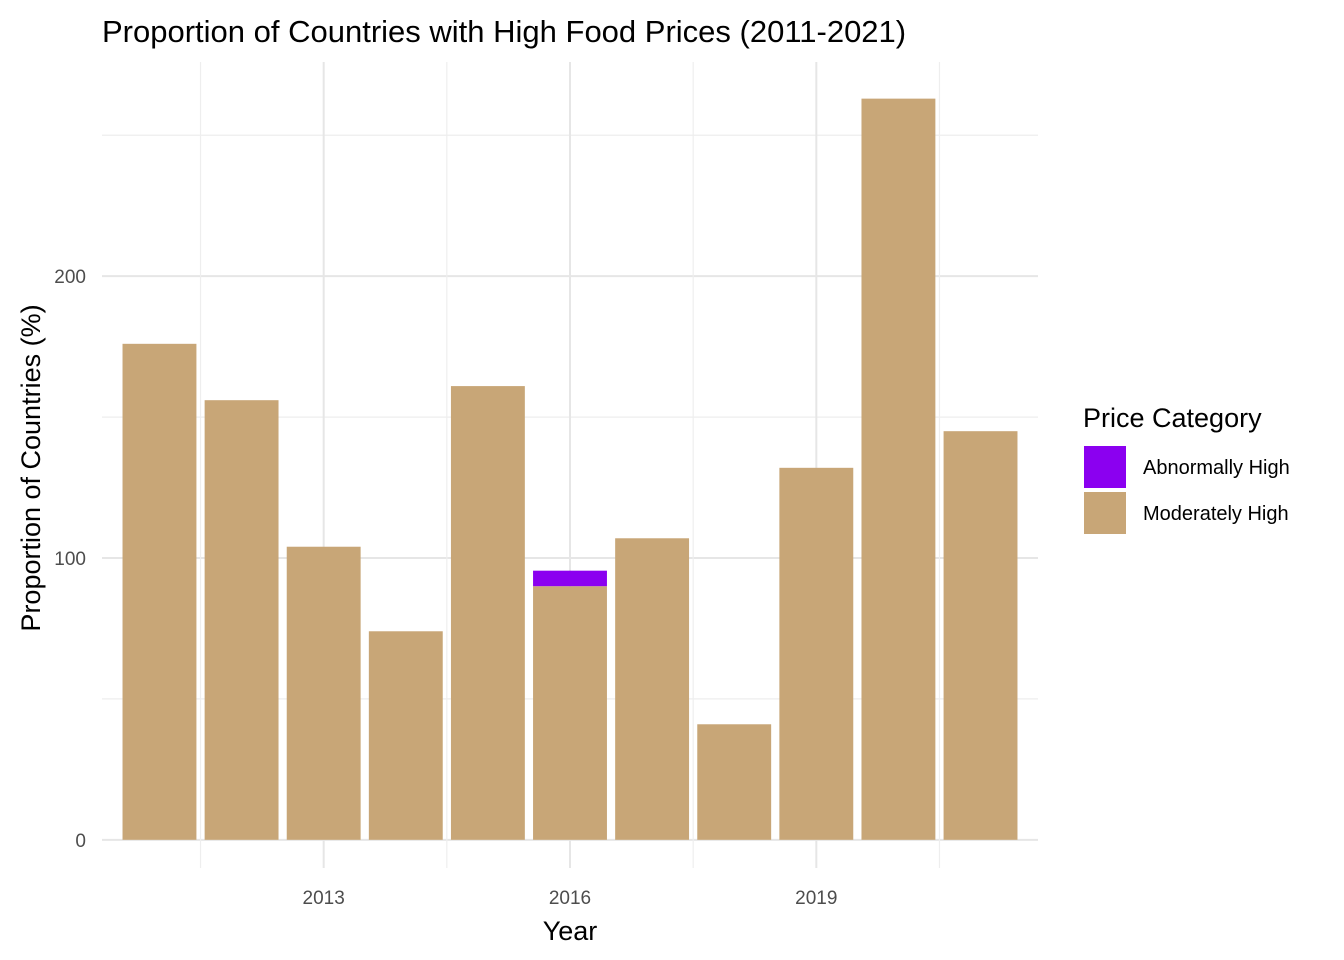  I want to click on bar-moderately-high-2014, so click(405, 735).